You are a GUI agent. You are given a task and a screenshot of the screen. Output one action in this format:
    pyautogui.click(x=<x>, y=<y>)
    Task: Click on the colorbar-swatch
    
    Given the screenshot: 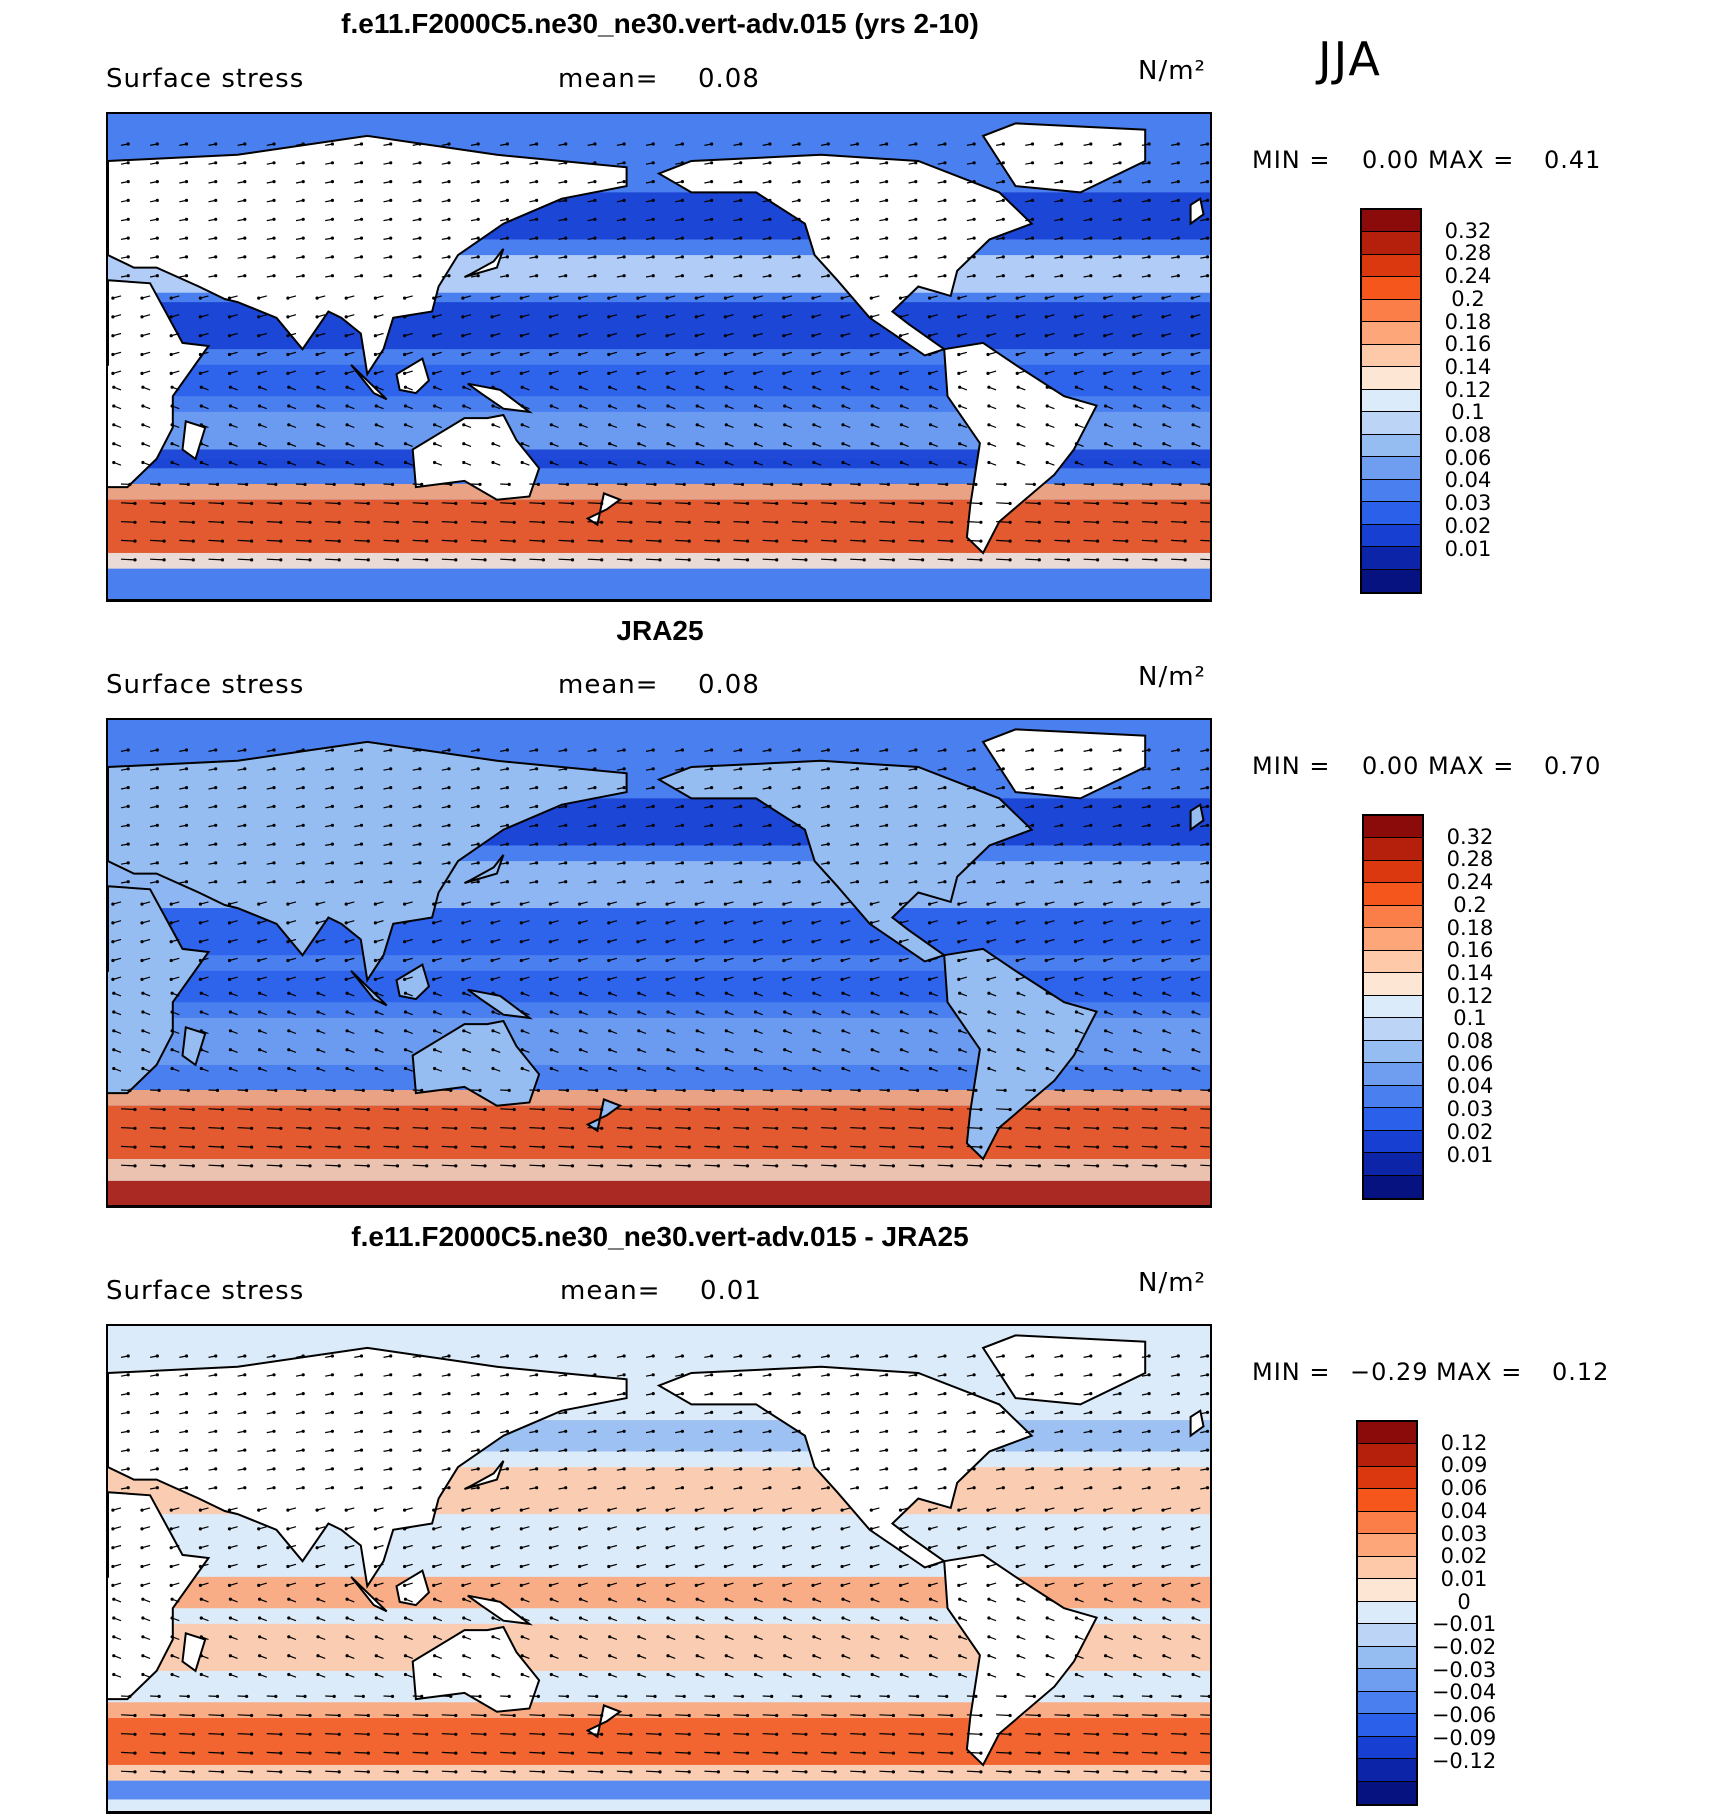 What is the action you would take?
    pyautogui.click(x=1391, y=513)
    